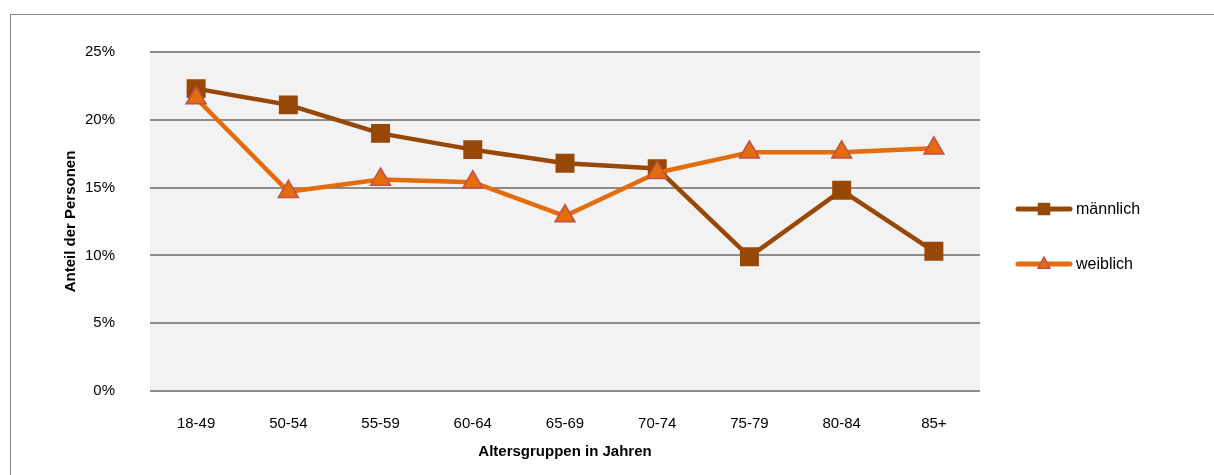  Describe the element at coordinates (99, 118) in the screenshot. I see `y-tick-label: 20%` at that location.